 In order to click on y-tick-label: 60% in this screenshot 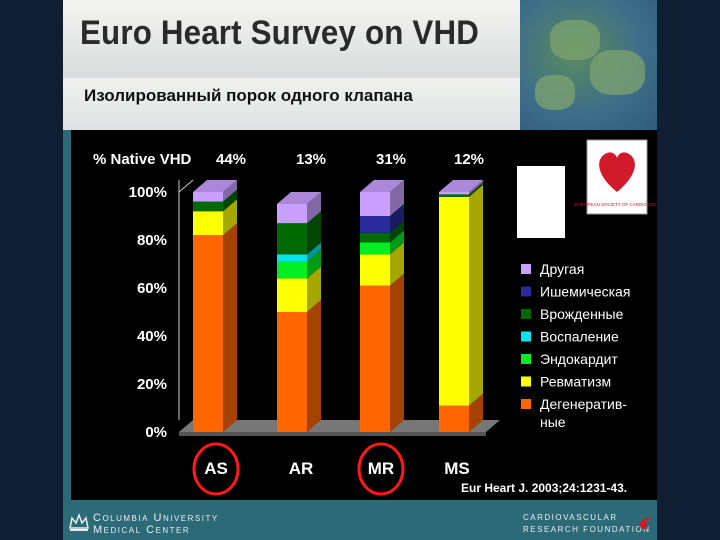, I will do `click(152, 288)`.